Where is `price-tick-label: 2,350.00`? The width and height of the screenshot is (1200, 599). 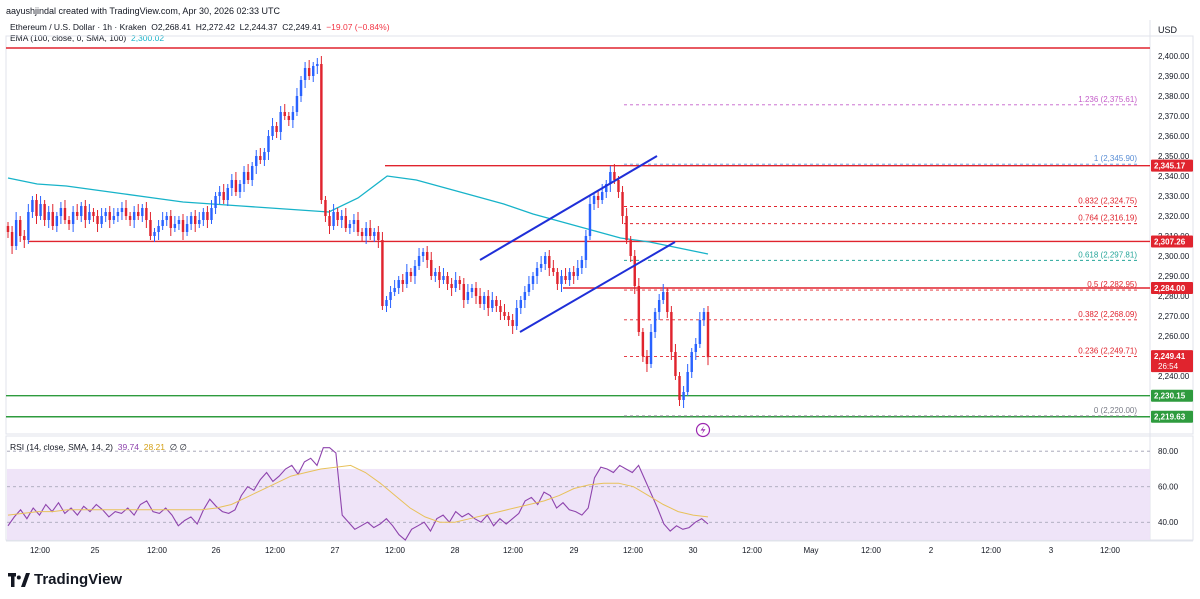 price-tick-label: 2,350.00 is located at coordinates (1174, 156).